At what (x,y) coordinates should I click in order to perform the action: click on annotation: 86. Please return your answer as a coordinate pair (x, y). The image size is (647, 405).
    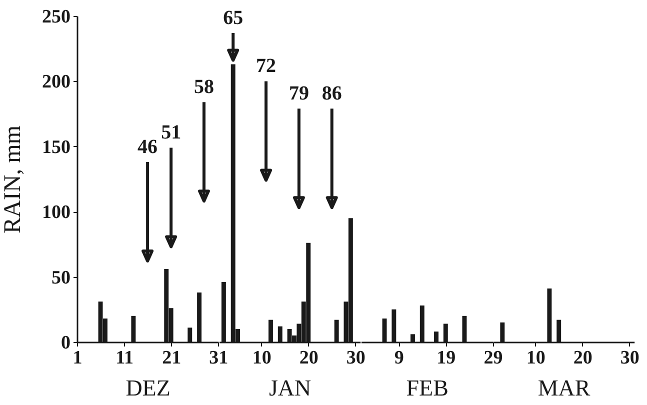
    Looking at the image, I should click on (332, 93).